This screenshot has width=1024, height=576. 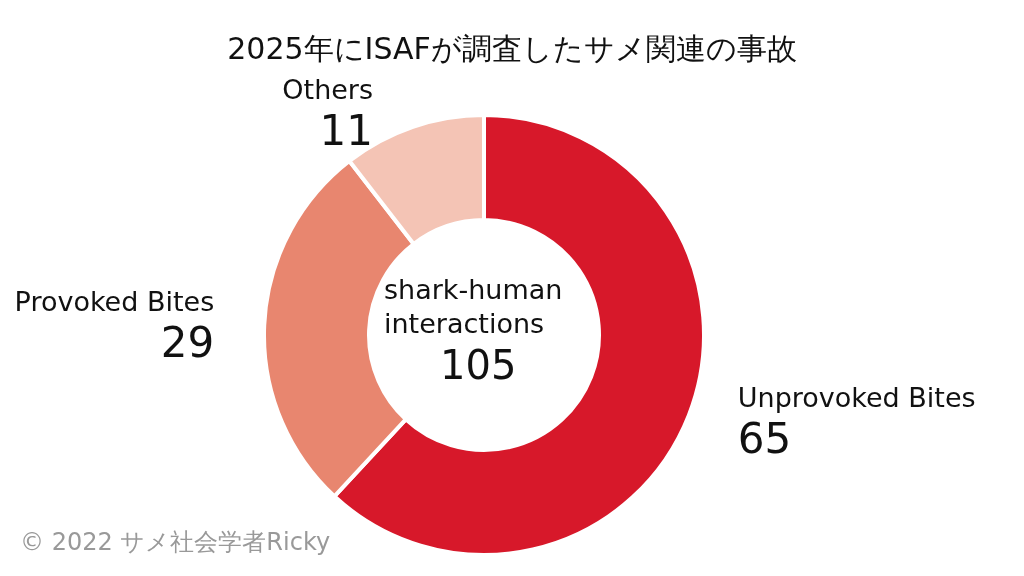 I want to click on text: shark-human interactions, so click(x=477, y=306).